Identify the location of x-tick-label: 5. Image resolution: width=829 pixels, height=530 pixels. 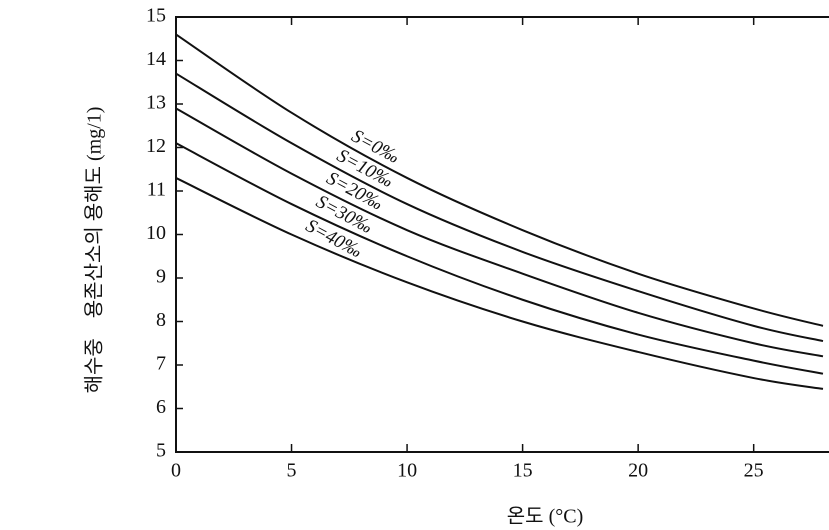
(292, 471).